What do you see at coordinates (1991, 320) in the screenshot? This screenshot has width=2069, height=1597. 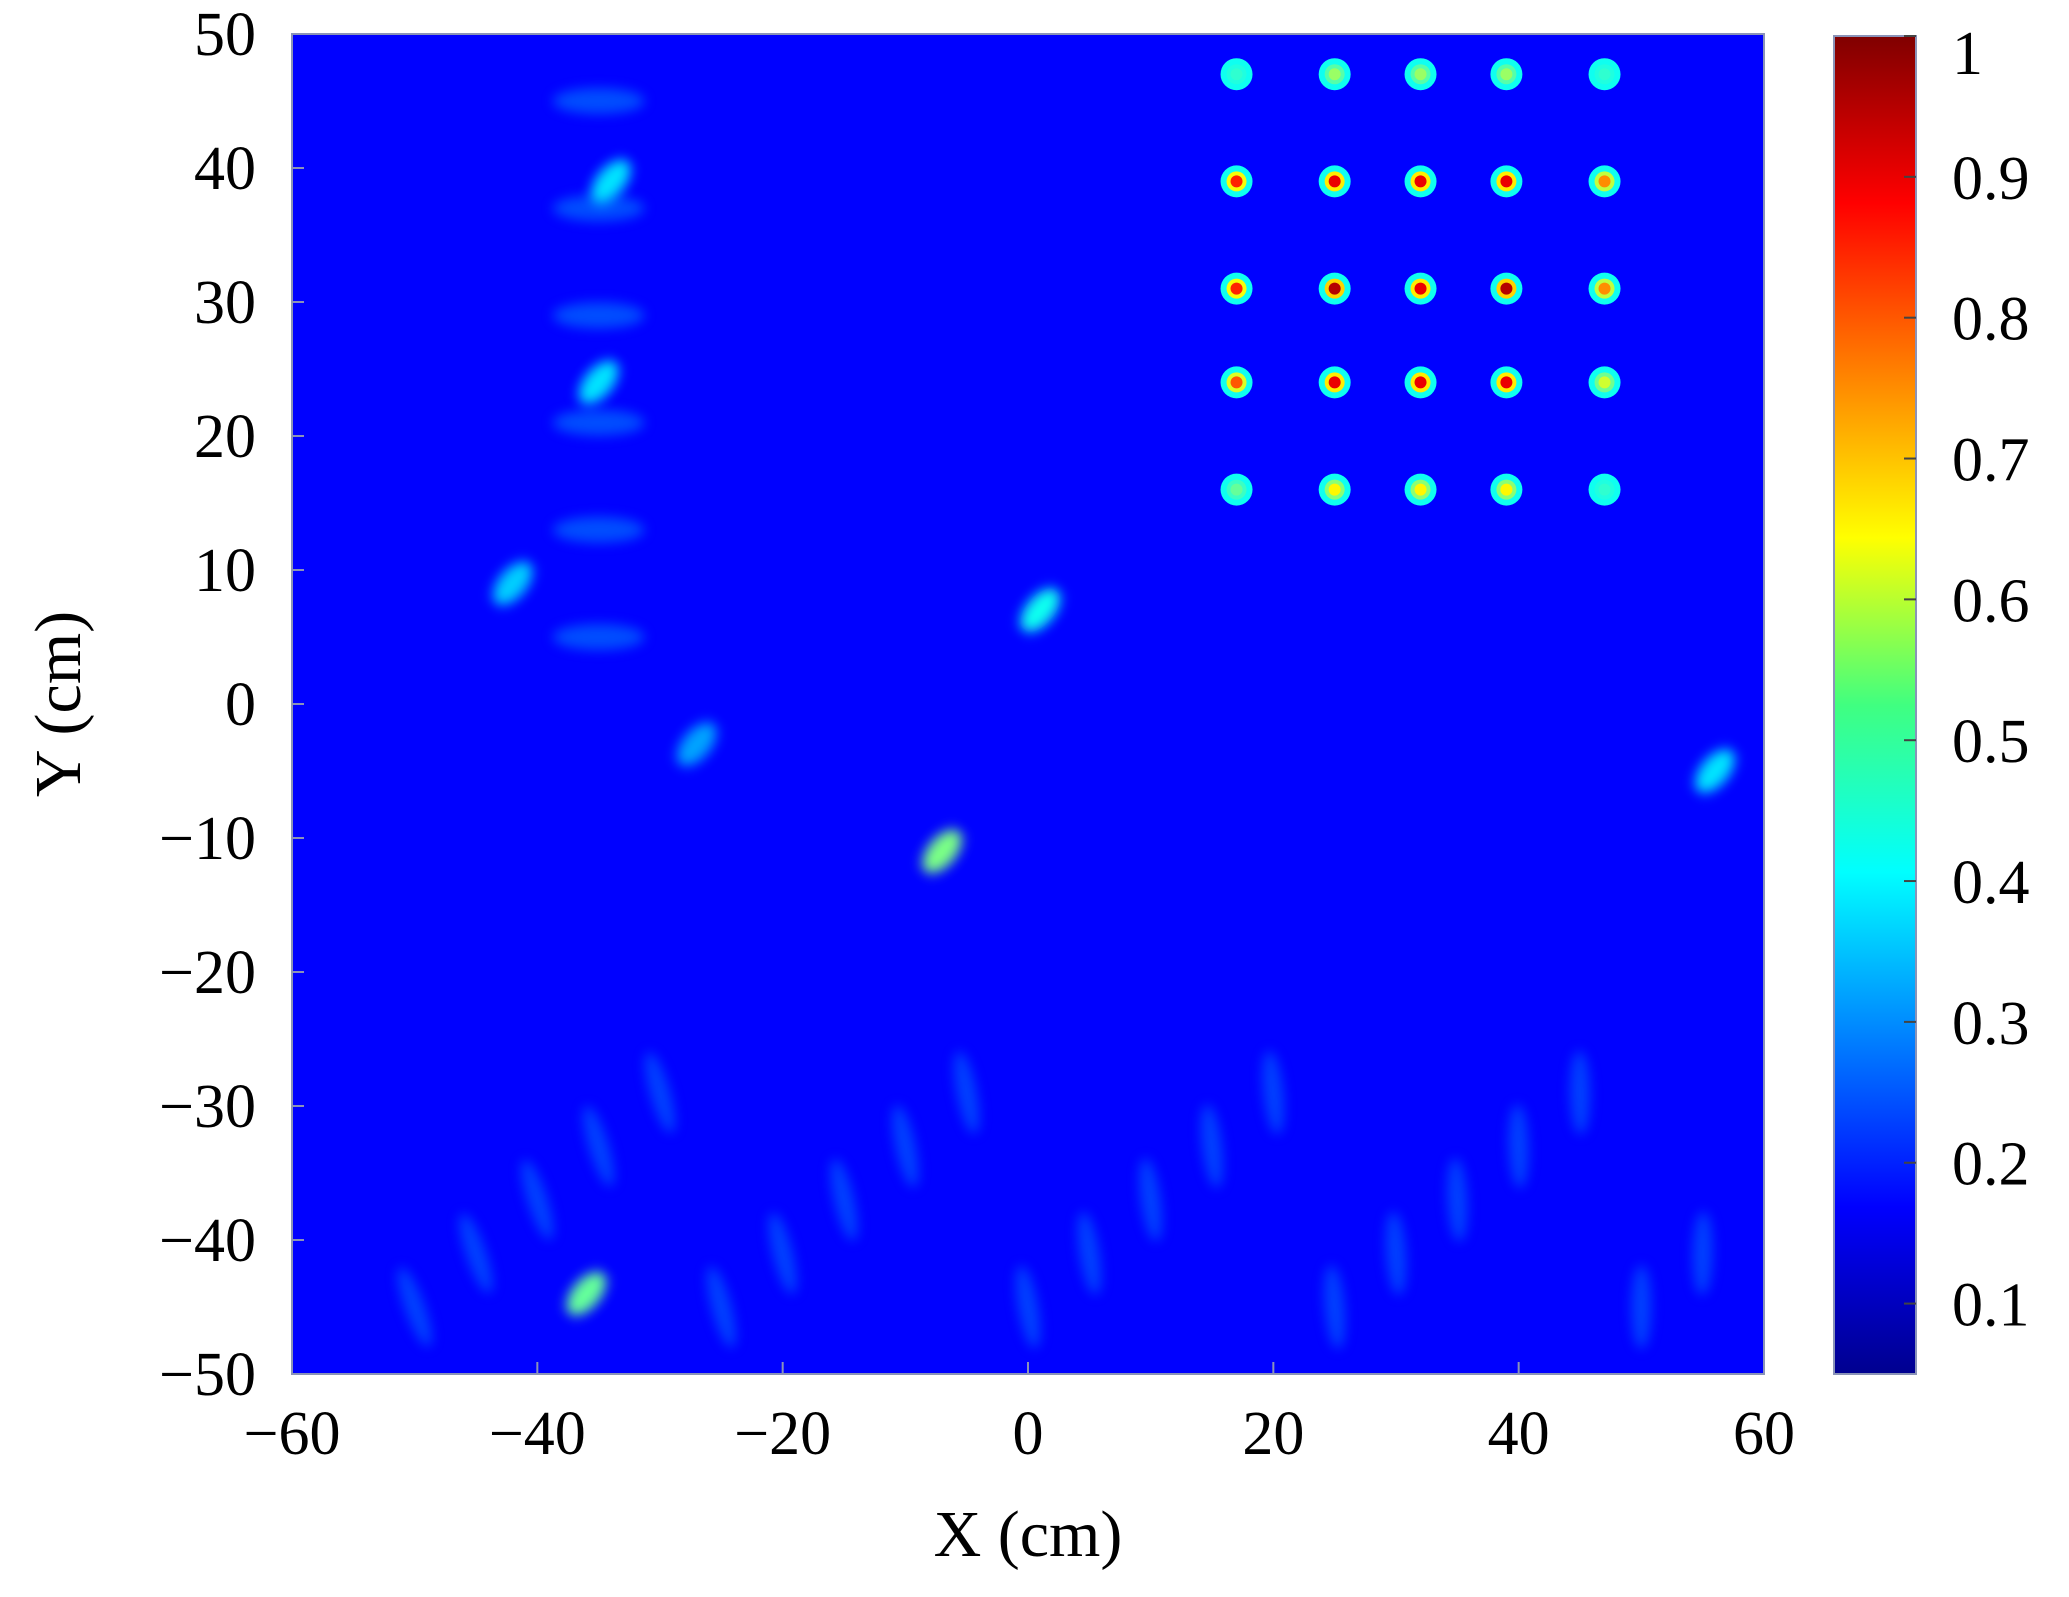 I see `colorbar-tick-label: 0.8` at bounding box center [1991, 320].